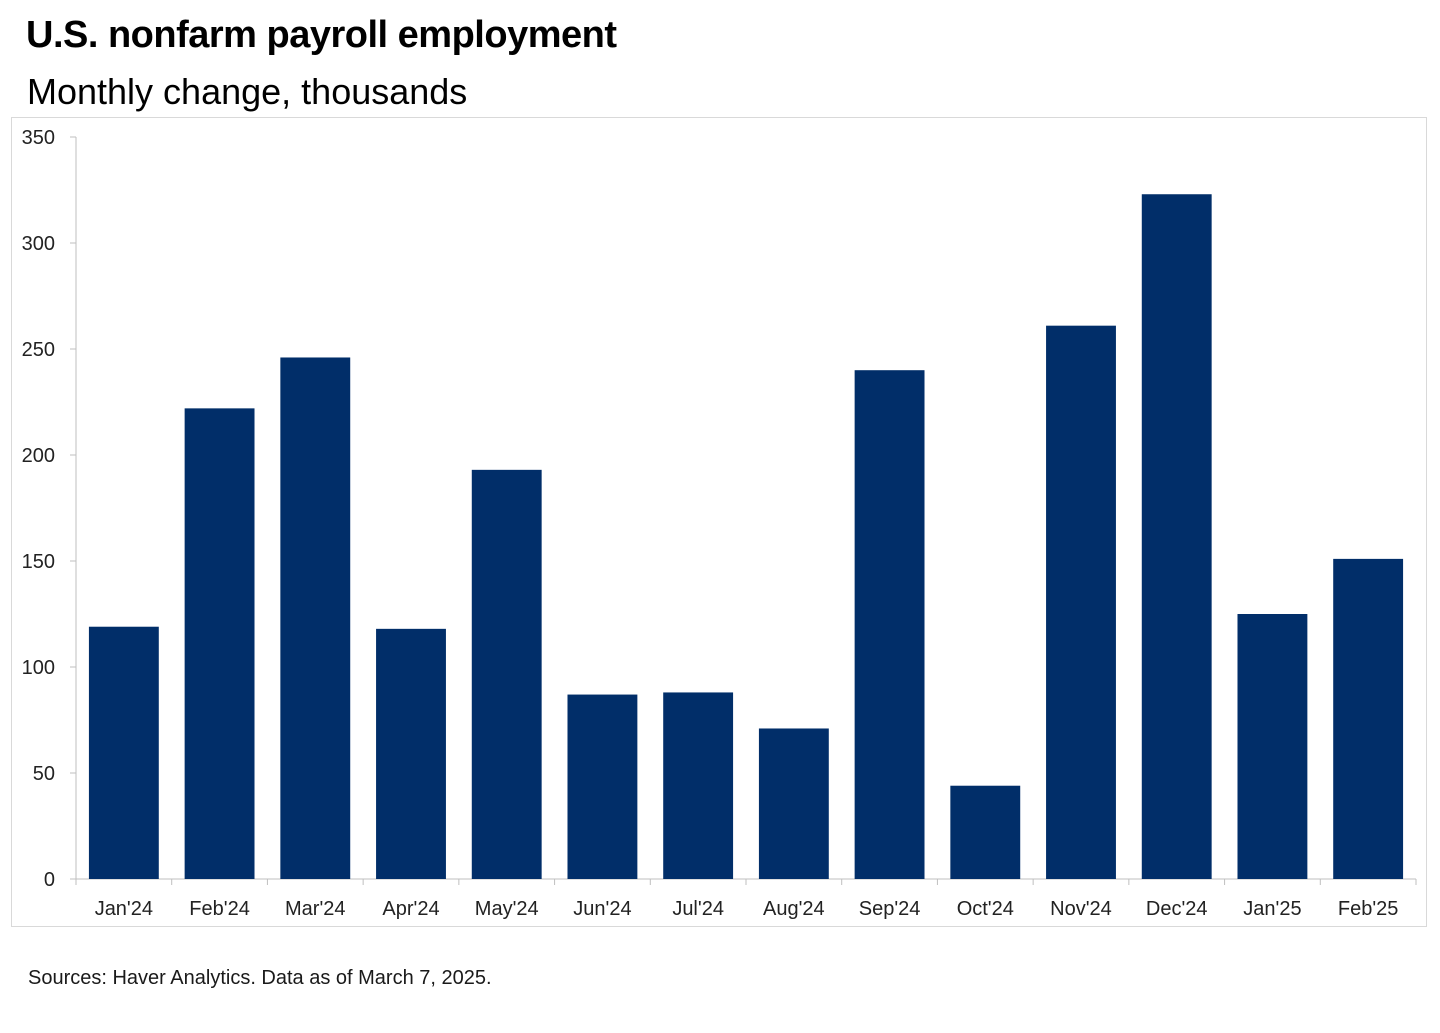 The width and height of the screenshot is (1440, 1033). Describe the element at coordinates (38, 244) in the screenshot. I see `y-tick-label: 300` at that location.